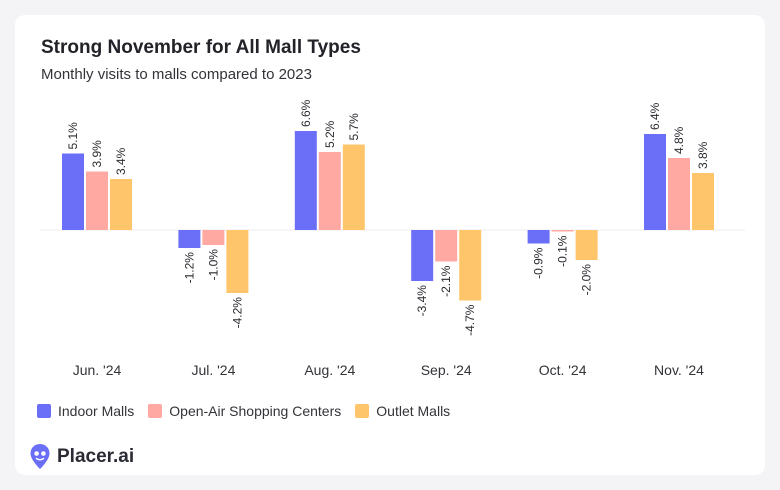 The width and height of the screenshot is (780, 490). Describe the element at coordinates (563, 370) in the screenshot. I see `x-tick-label-4: Oct. '24` at that location.